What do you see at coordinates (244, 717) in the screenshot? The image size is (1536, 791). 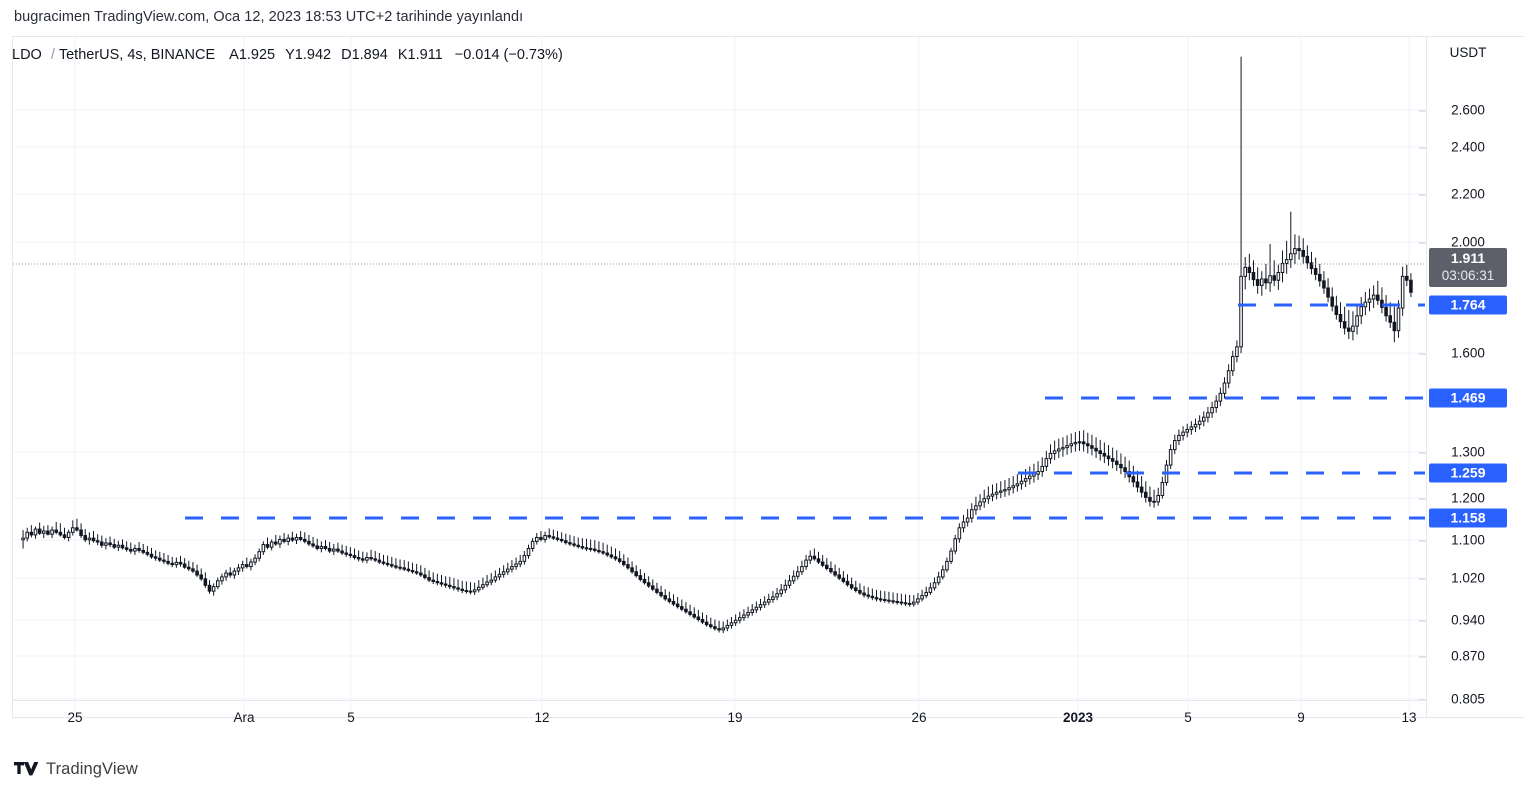 I see `time-tick-label: Ara` at bounding box center [244, 717].